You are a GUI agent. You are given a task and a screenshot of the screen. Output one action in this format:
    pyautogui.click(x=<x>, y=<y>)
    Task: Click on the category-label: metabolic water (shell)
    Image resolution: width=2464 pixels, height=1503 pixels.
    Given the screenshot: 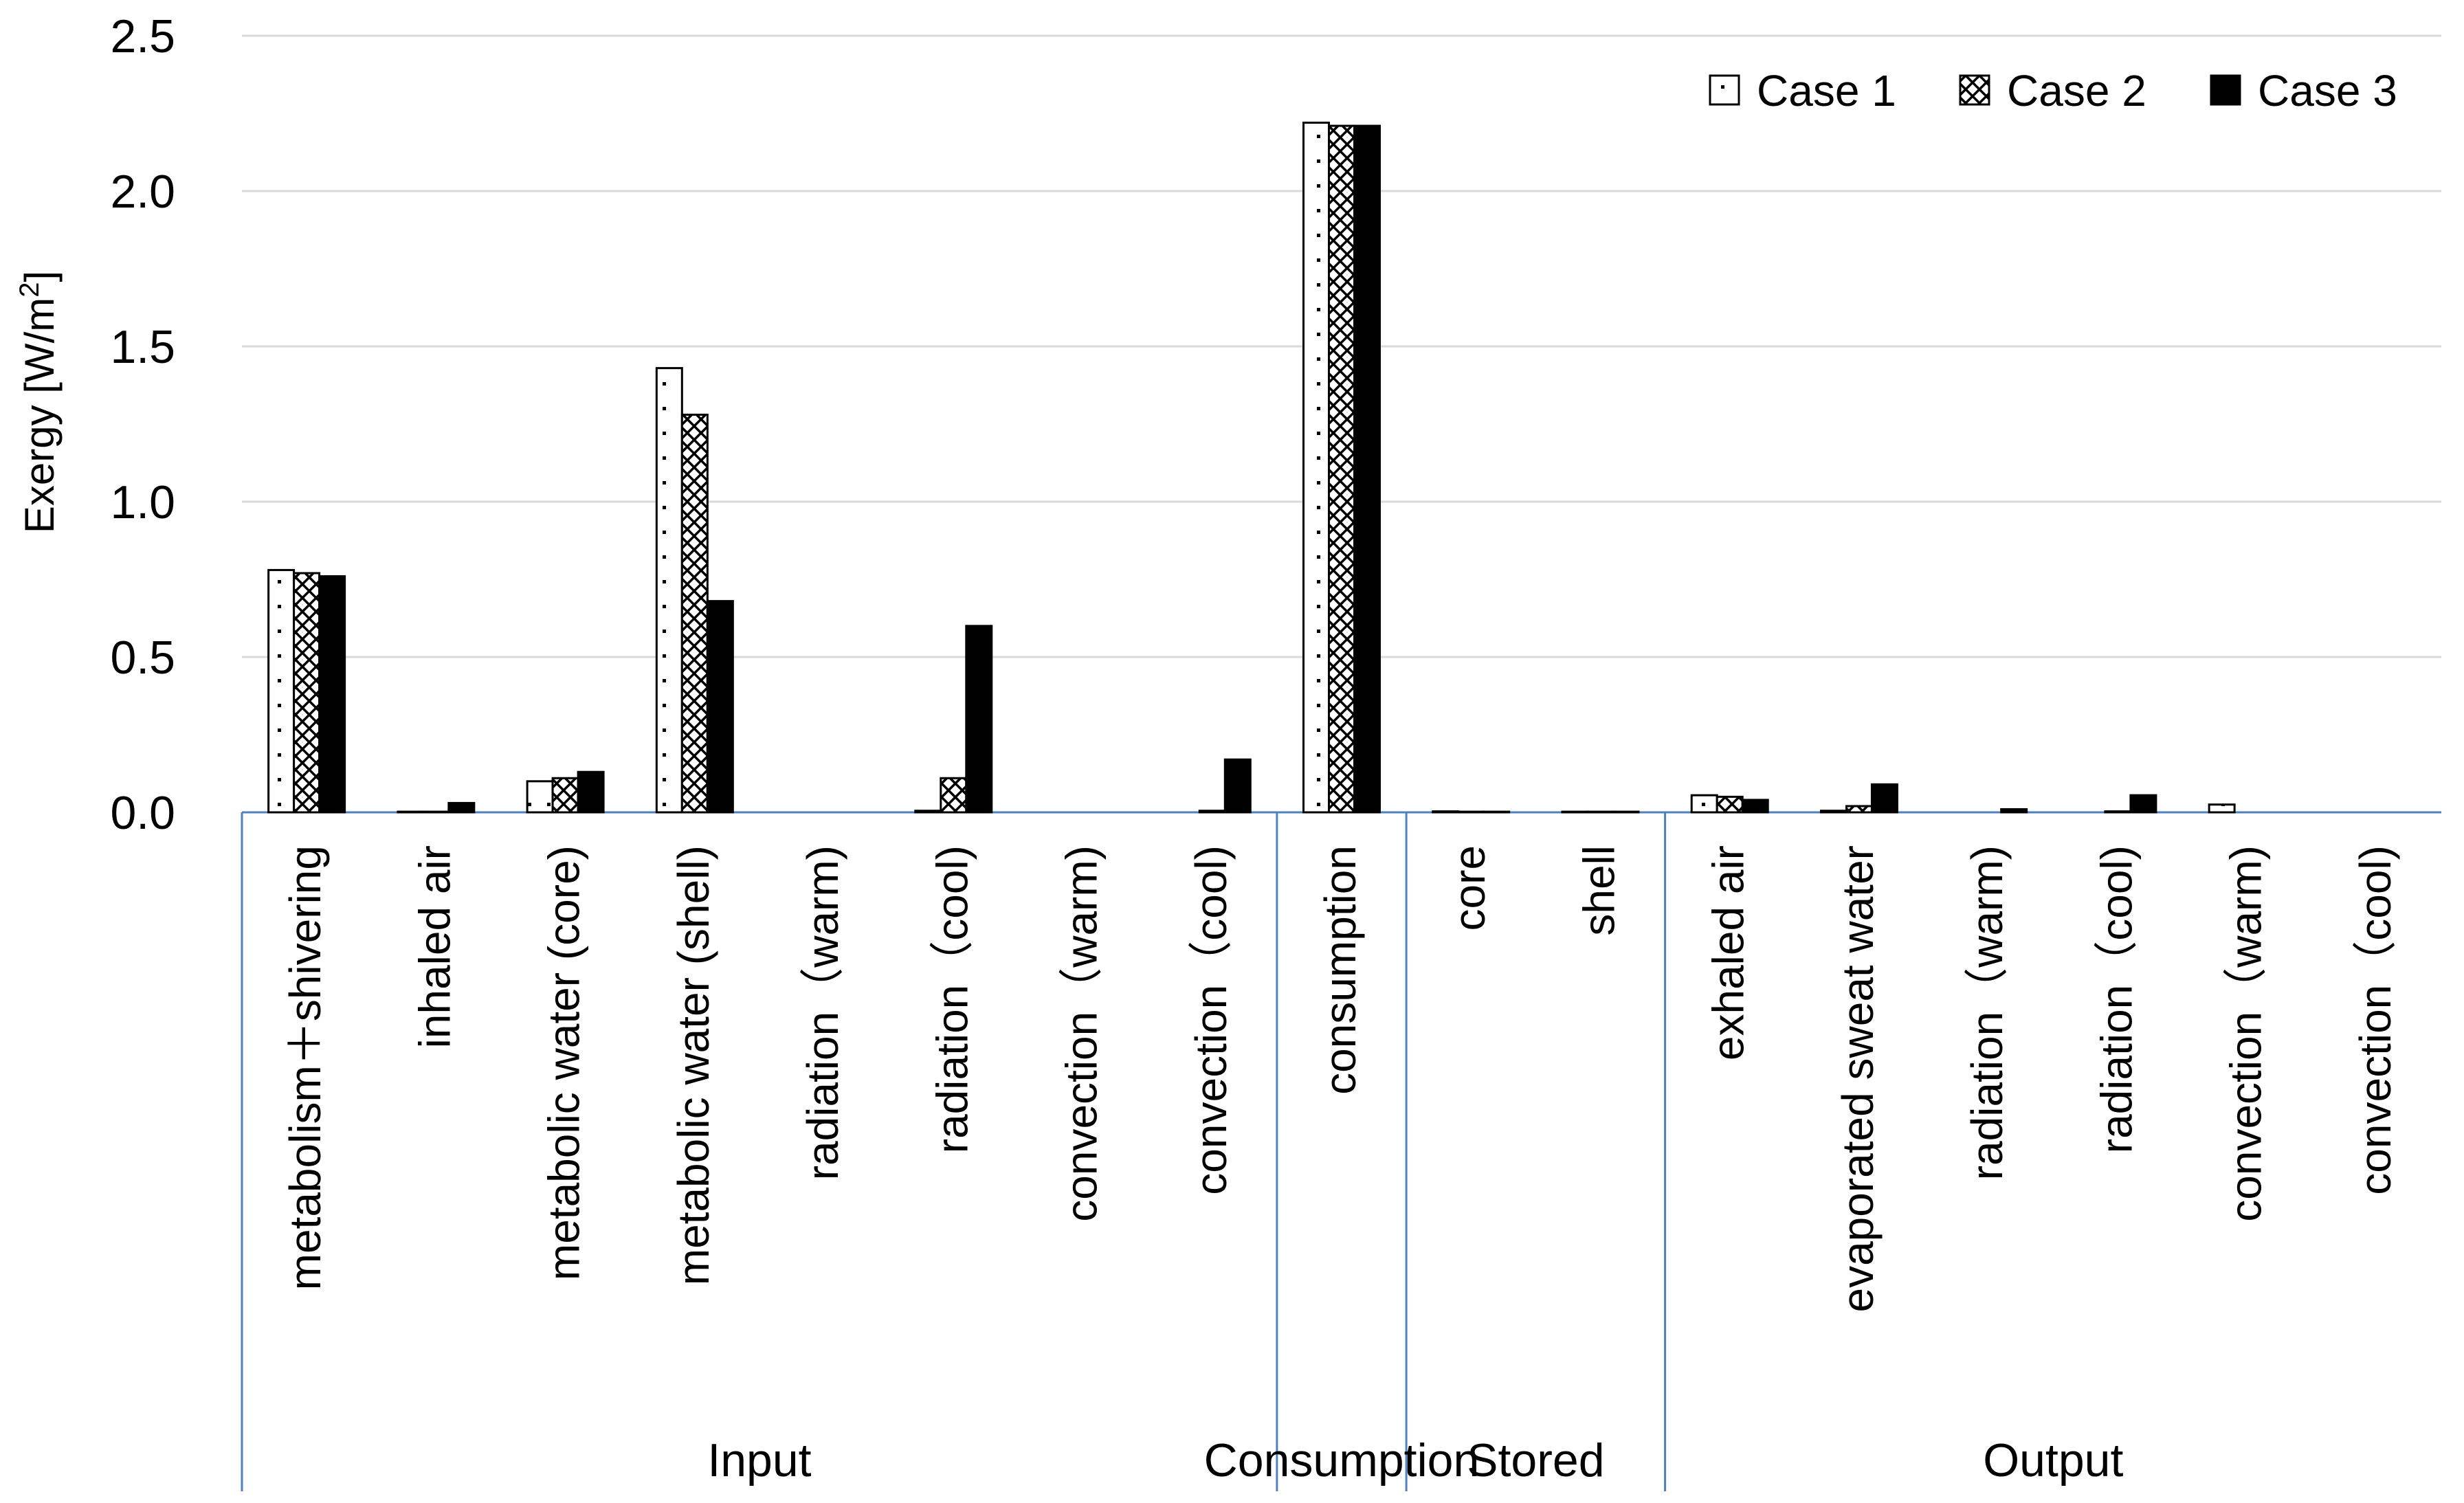 What is the action you would take?
    pyautogui.click(x=693, y=1065)
    